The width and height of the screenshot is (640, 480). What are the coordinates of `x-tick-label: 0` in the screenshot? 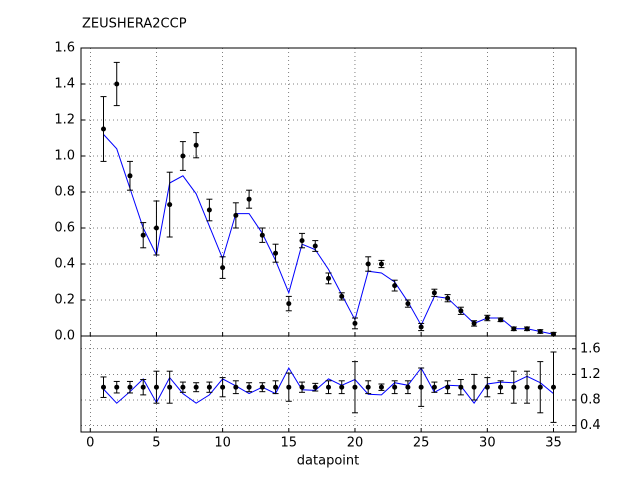 It's located at (90, 443).